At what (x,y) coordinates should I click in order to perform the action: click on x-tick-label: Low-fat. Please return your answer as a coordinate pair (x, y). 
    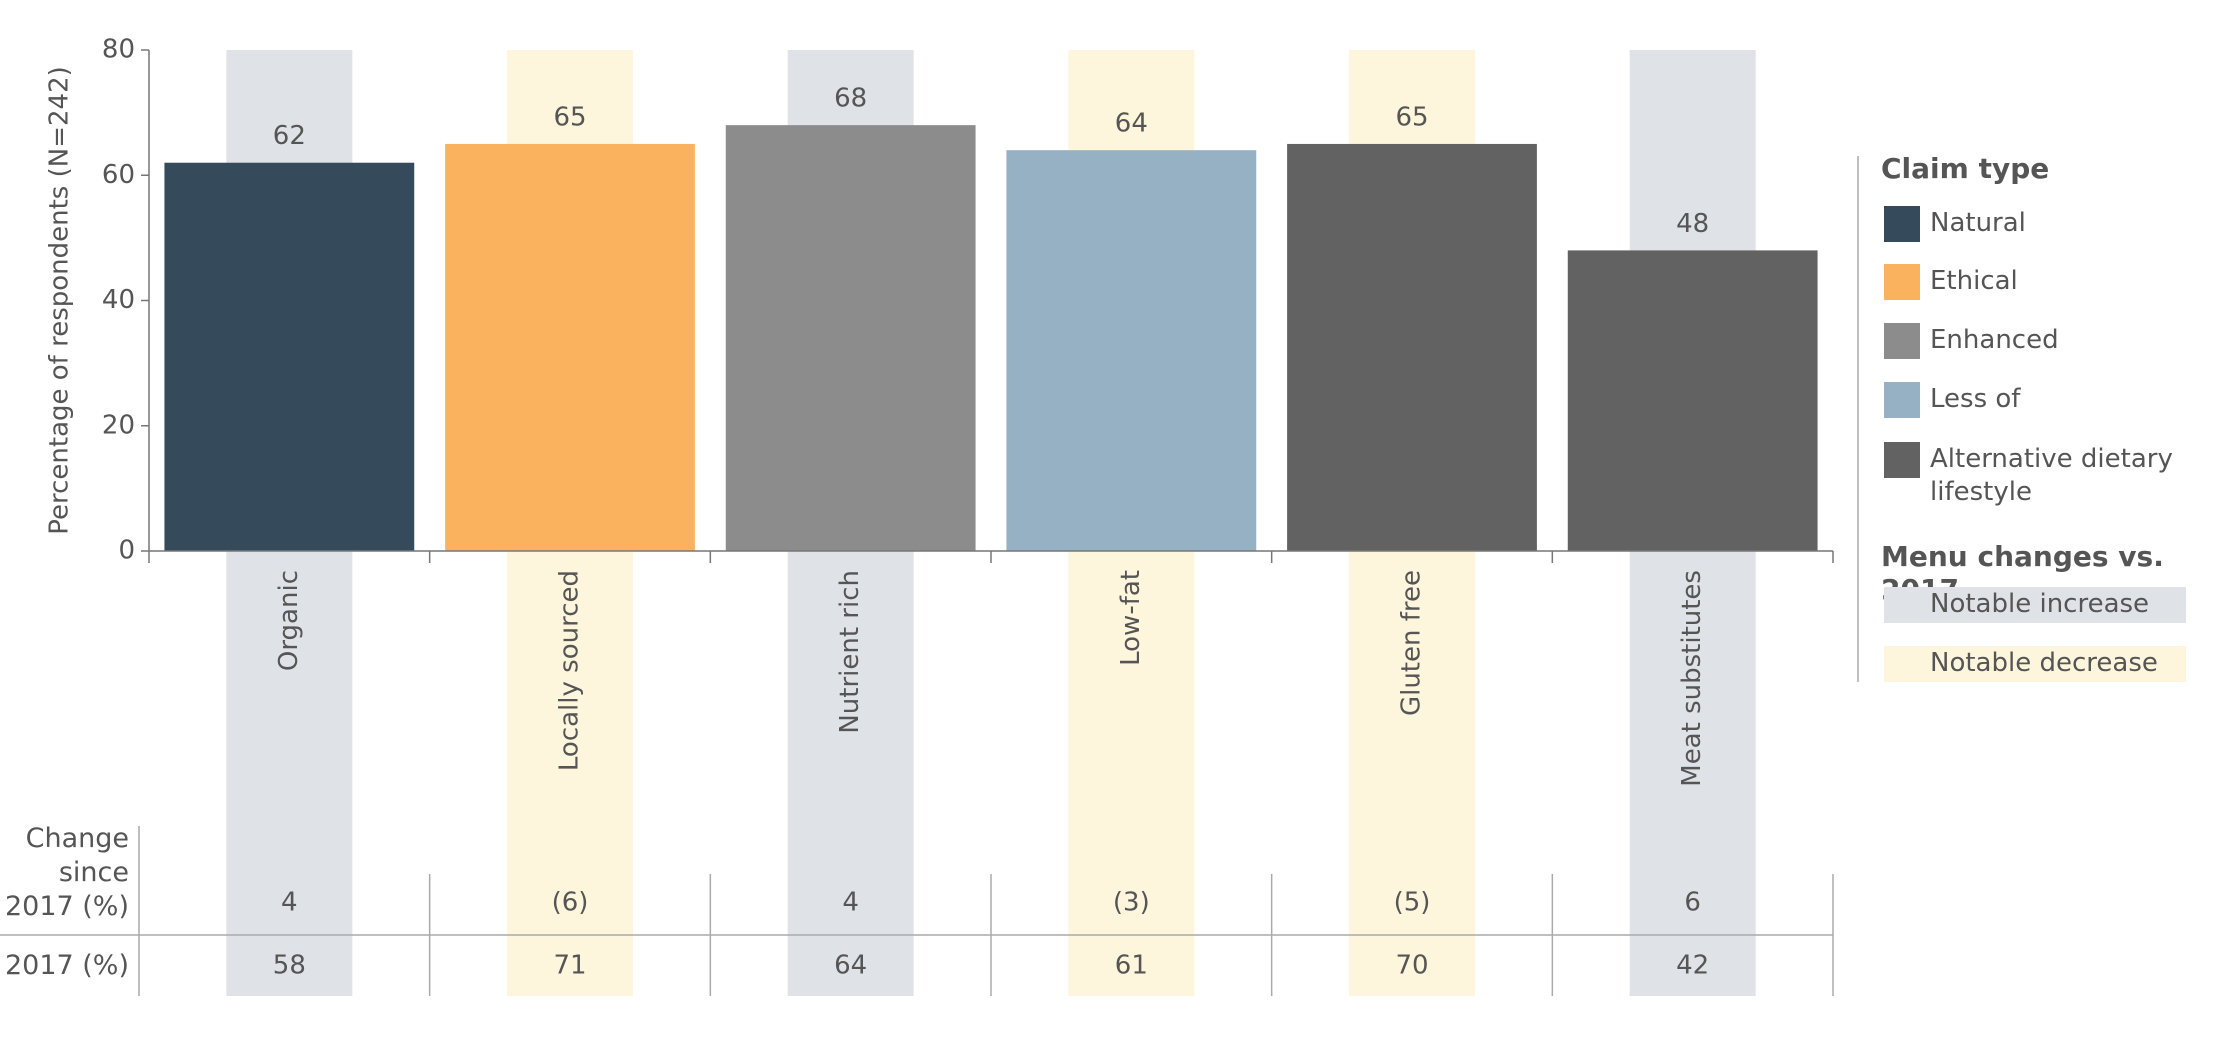
    Looking at the image, I should click on (1131, 618).